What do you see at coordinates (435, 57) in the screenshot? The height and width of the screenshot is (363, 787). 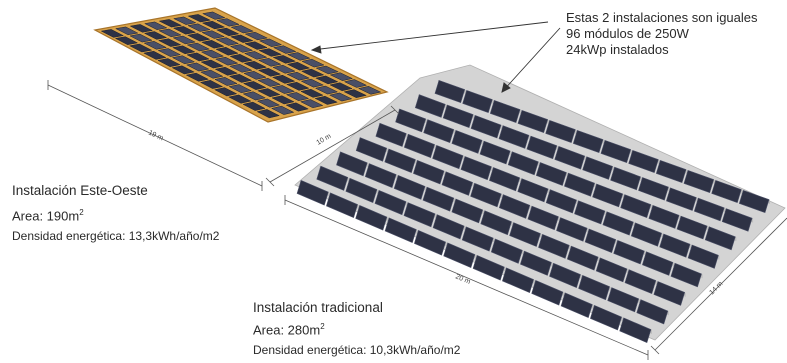 I see `callout-arrows` at bounding box center [435, 57].